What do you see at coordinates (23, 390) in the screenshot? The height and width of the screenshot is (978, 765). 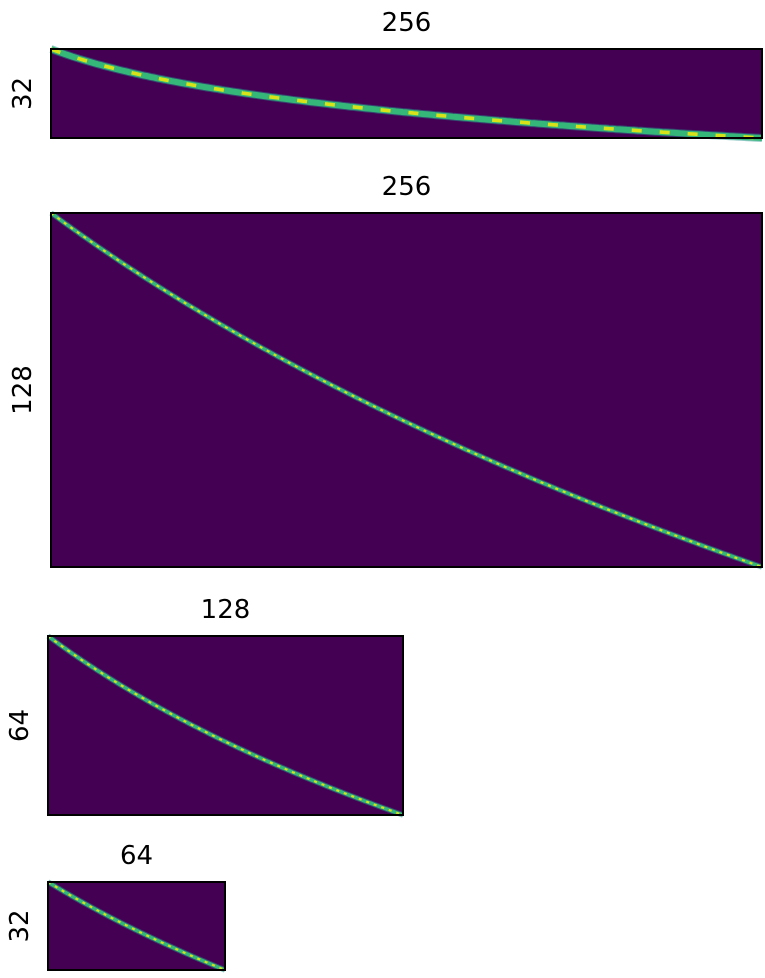 I see `y-axis-label: 128` at bounding box center [23, 390].